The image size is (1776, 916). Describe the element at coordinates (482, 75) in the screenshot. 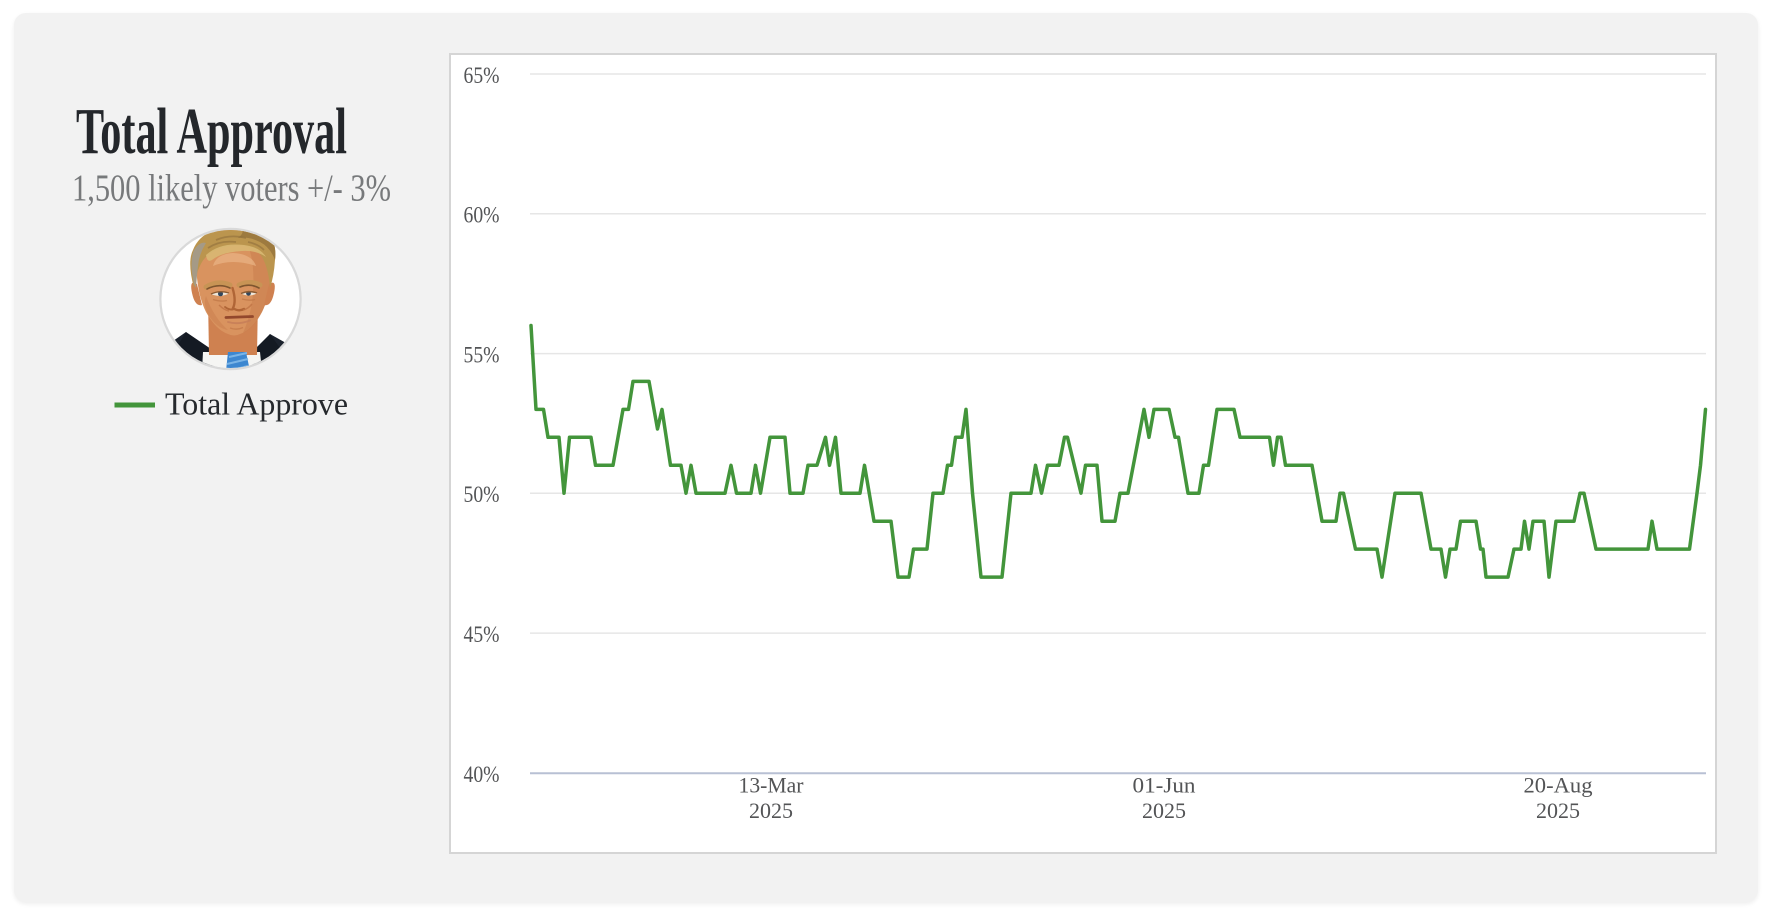

I see `svg-text: 65%` at that location.